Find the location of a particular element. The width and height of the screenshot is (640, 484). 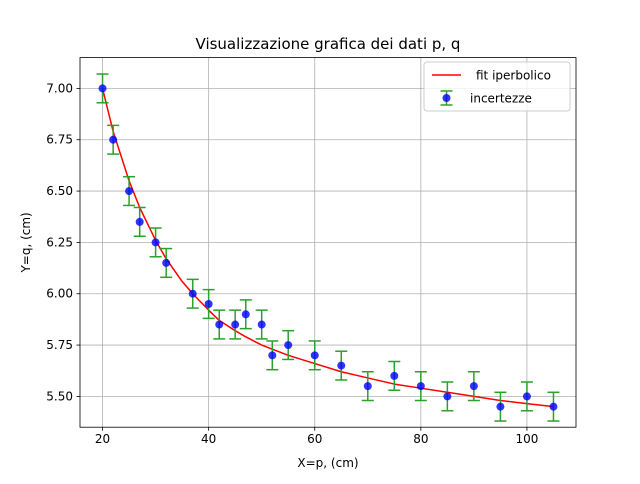

y-tick-label: 6.00 is located at coordinates (59, 294).